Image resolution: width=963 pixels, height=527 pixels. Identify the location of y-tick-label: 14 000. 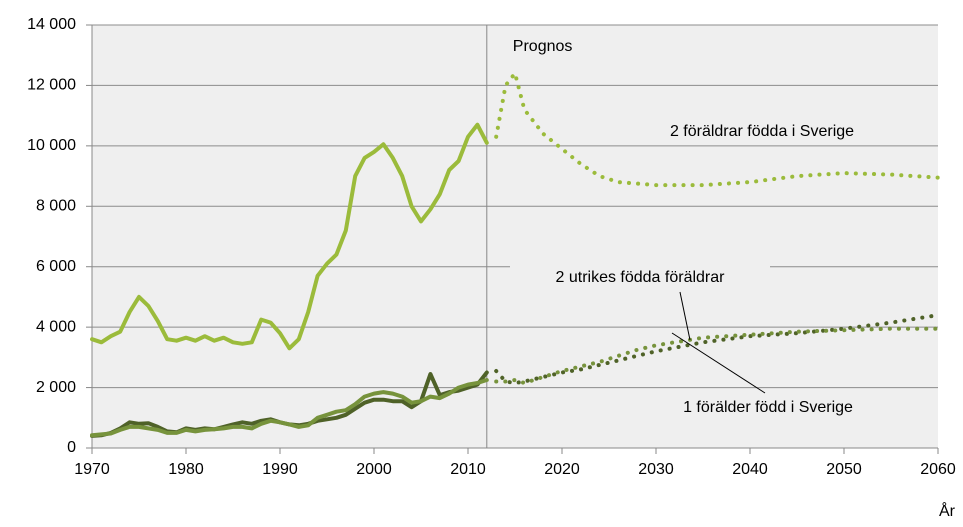
(51, 24).